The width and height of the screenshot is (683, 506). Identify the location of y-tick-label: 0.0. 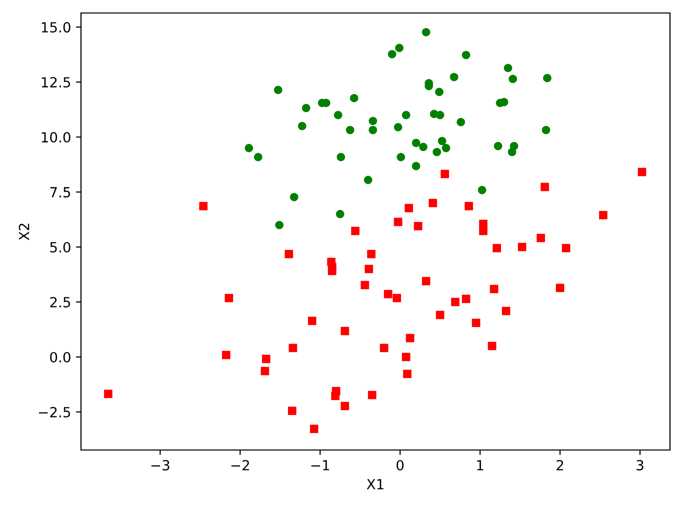
(60, 357).